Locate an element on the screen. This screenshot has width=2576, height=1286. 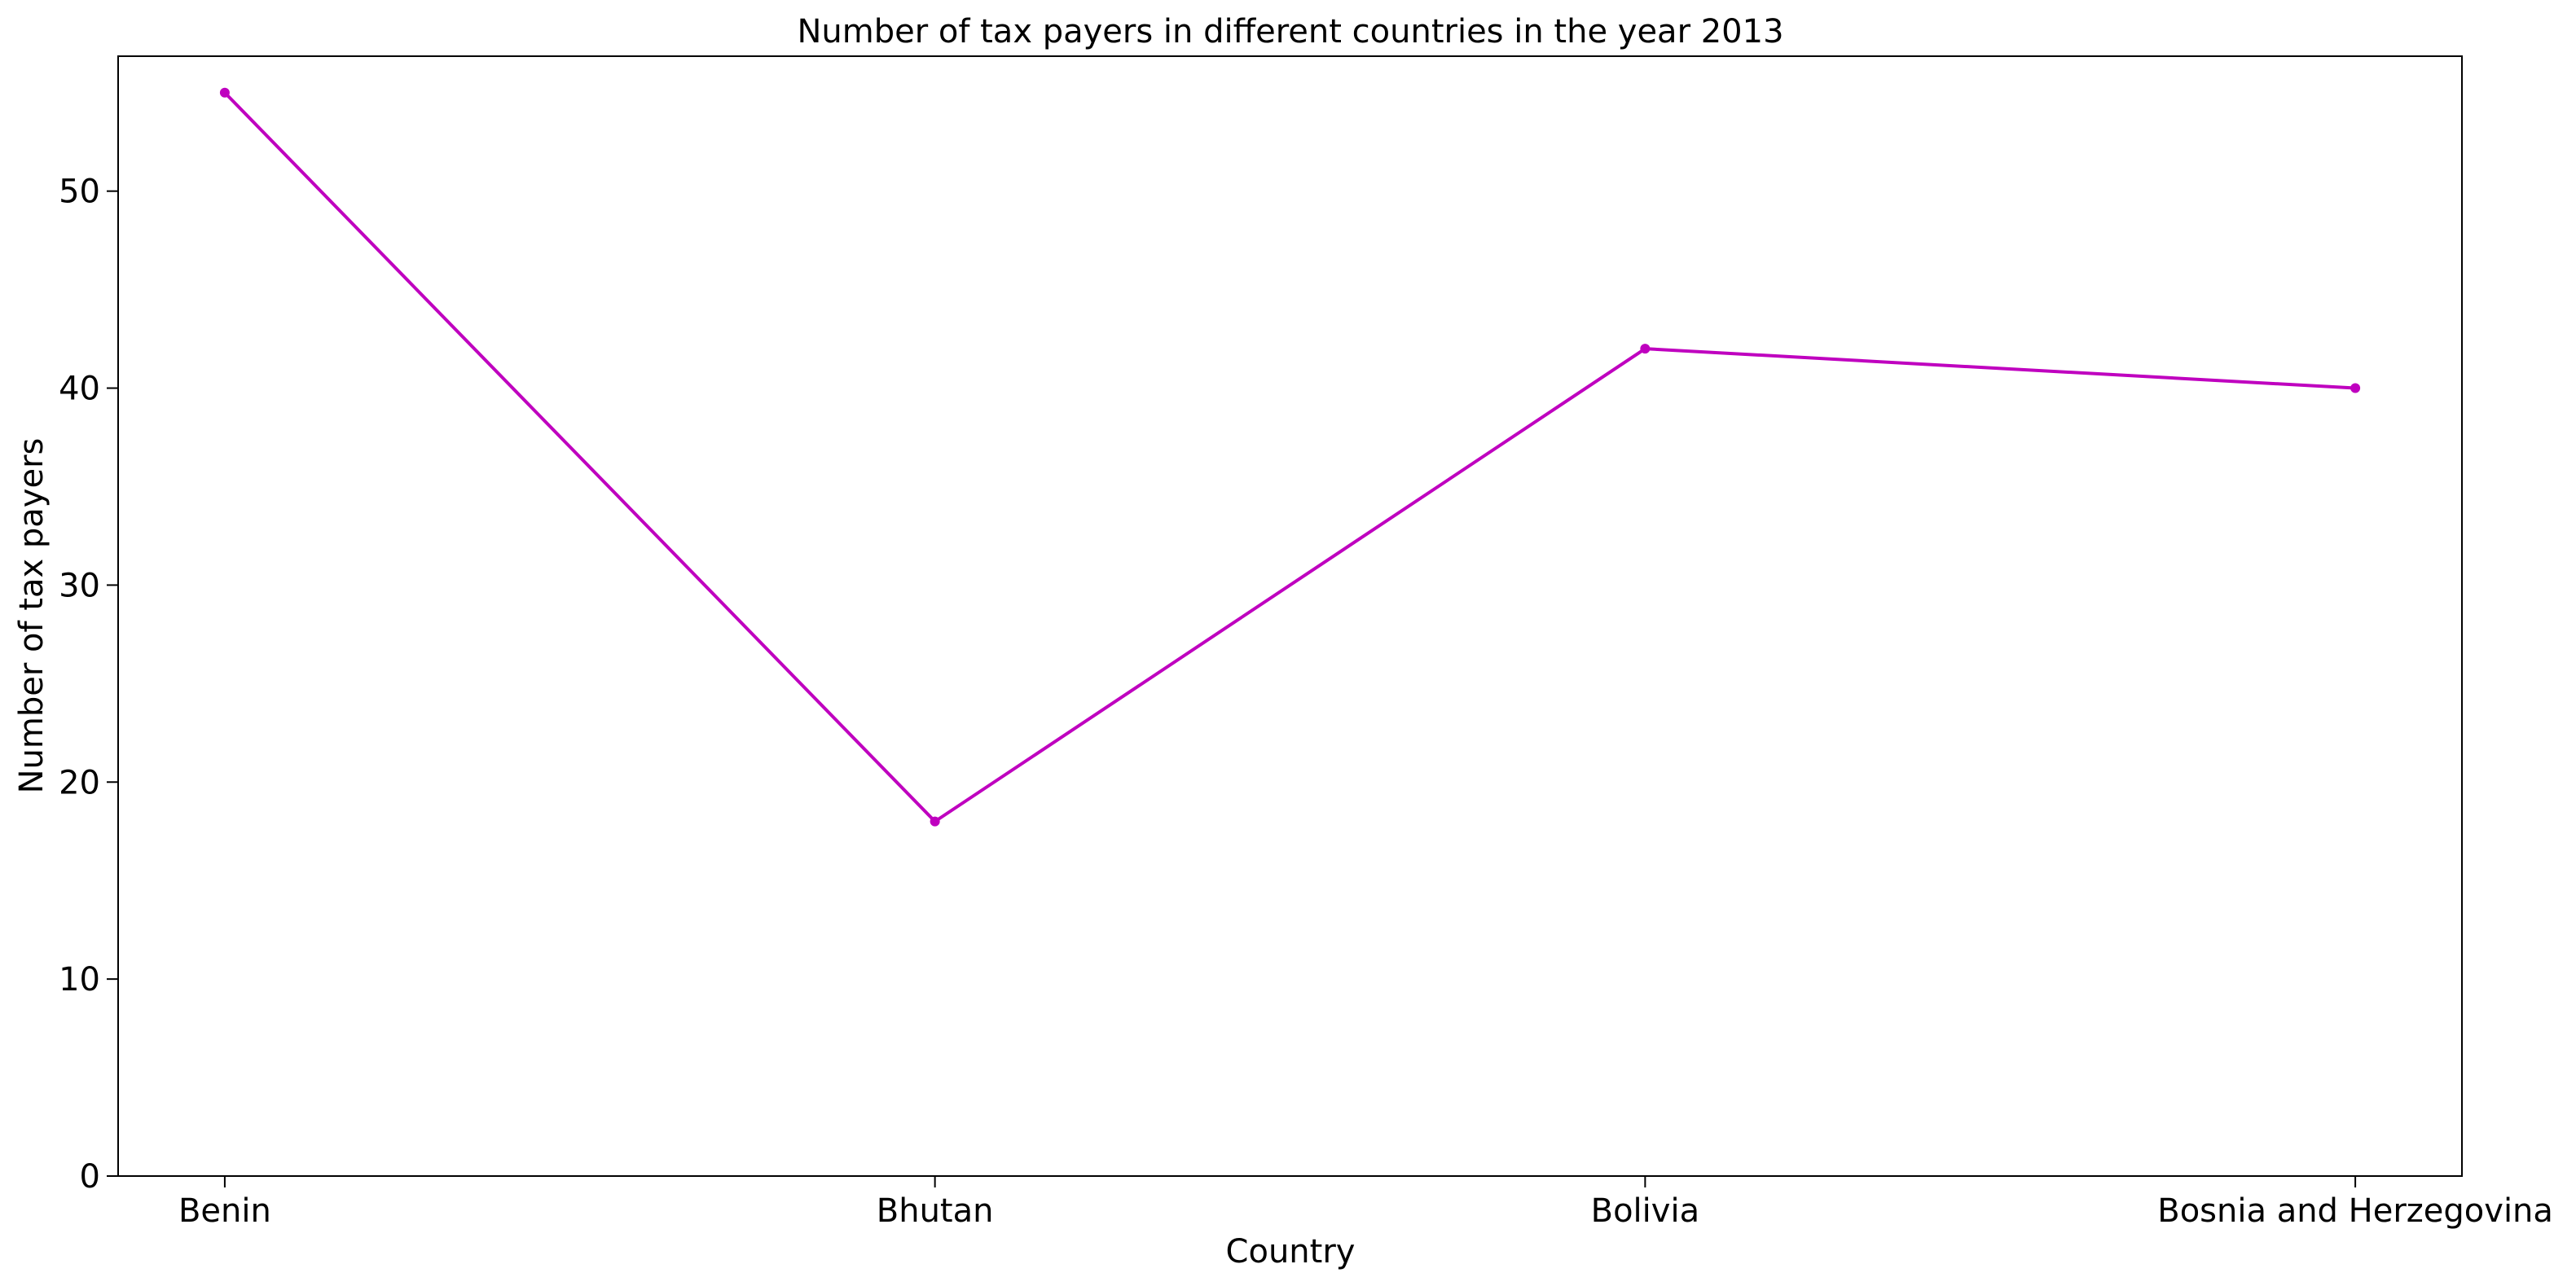
y-tick-label: 20 is located at coordinates (79, 782).